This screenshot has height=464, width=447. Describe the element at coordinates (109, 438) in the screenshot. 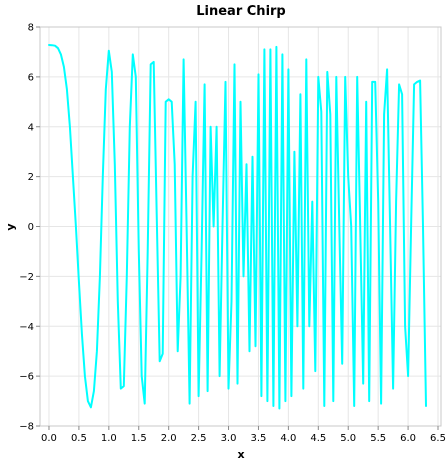

I see `x-tick-label: 1.0` at that location.